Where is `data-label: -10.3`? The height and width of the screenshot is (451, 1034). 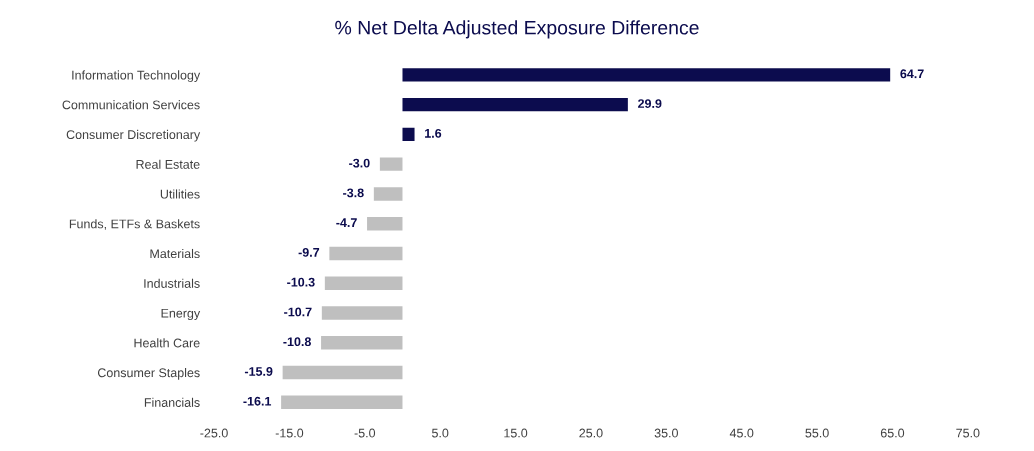 data-label: -10.3 is located at coordinates (301, 282).